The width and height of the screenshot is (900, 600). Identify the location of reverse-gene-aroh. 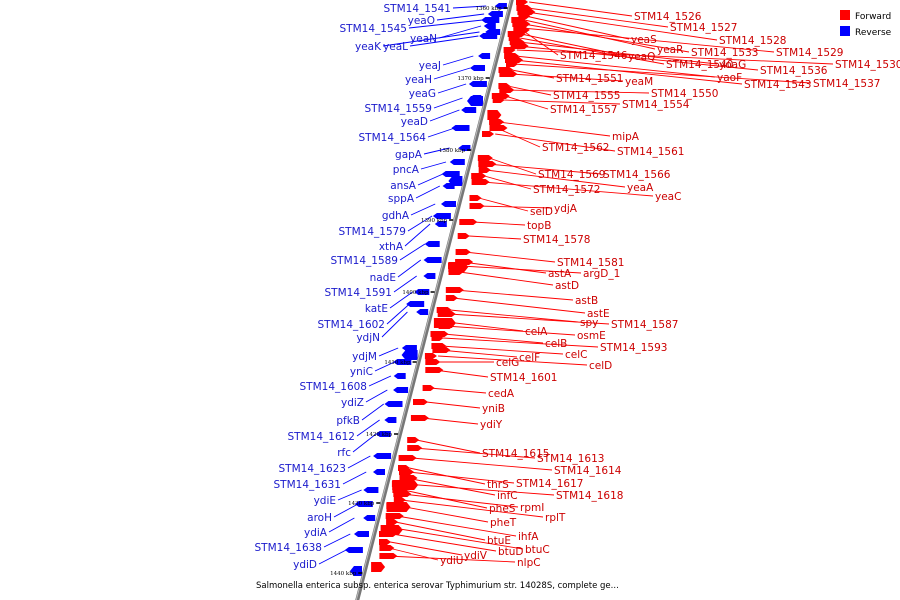
(363, 504).